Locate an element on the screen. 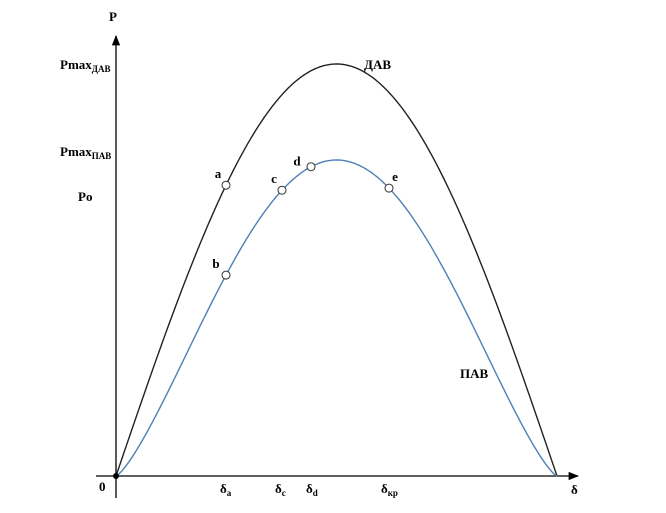 The image size is (666, 513). curve-label-main: ПАВ is located at coordinates (474, 373).